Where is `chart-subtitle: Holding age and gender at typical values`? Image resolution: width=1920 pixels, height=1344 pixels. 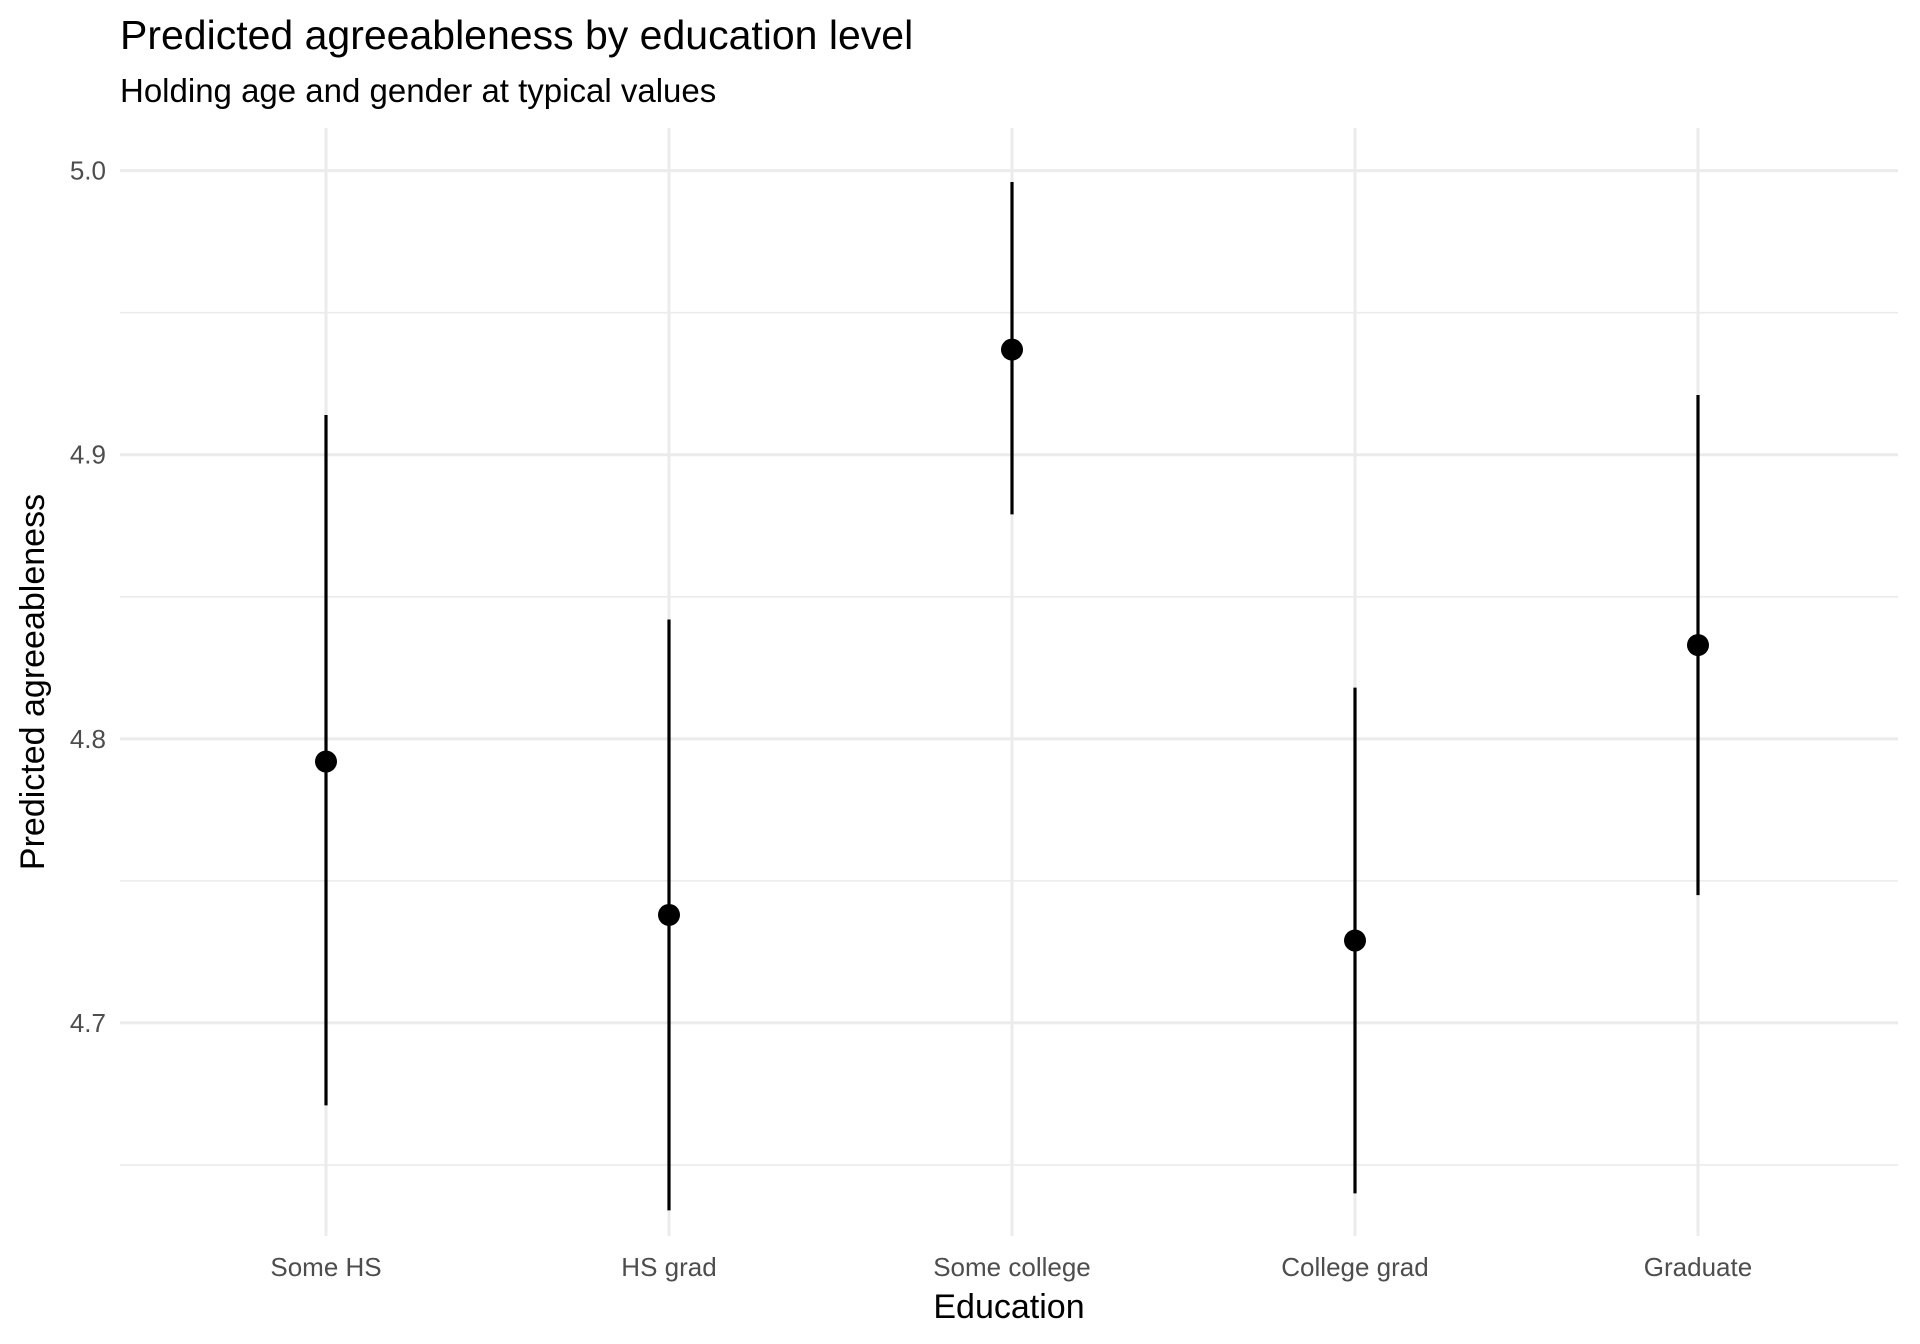 chart-subtitle: Holding age and gender at typical values is located at coordinates (418, 90).